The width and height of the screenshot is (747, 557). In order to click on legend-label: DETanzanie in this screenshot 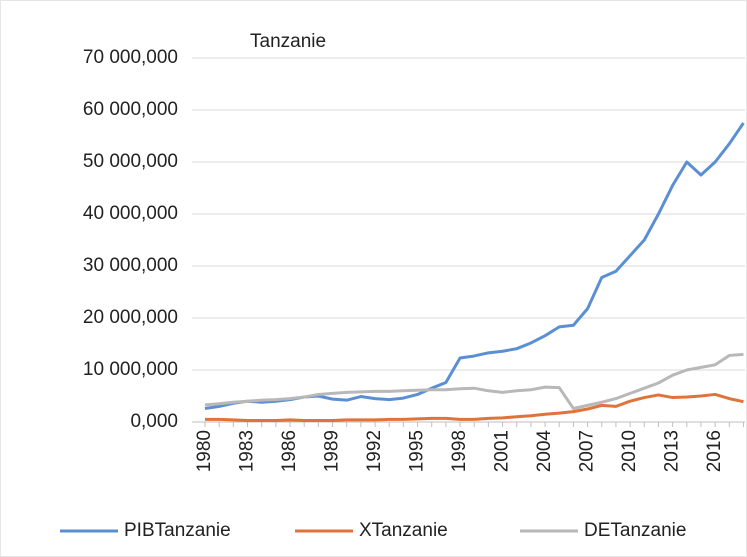, I will do `click(635, 530)`.